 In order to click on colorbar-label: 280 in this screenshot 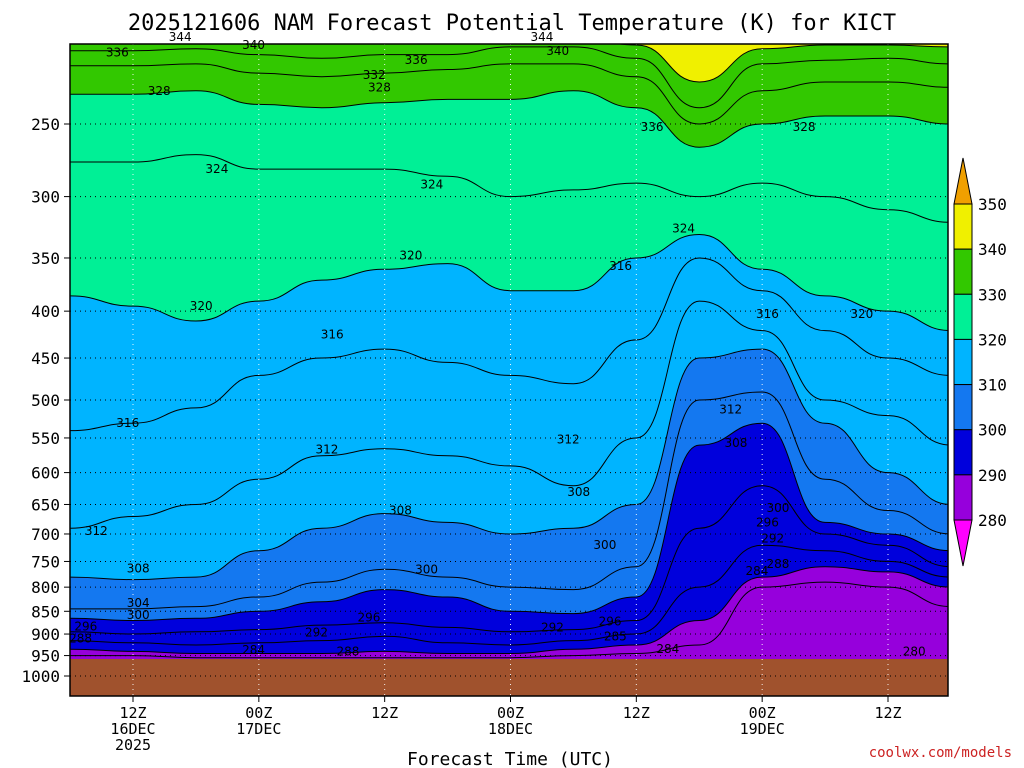, I will do `click(992, 520)`.